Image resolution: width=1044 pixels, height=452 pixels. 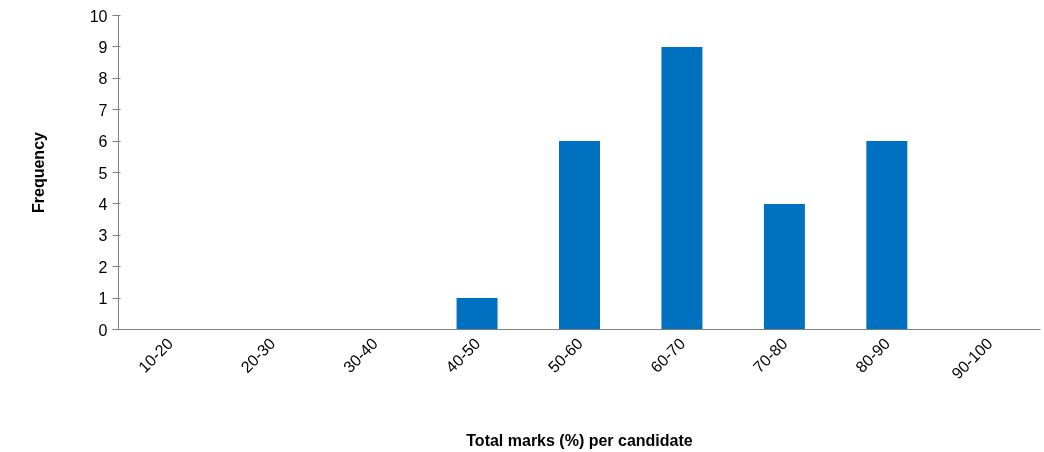 What do you see at coordinates (103, 299) in the screenshot?
I see `y-tick-label: 1` at bounding box center [103, 299].